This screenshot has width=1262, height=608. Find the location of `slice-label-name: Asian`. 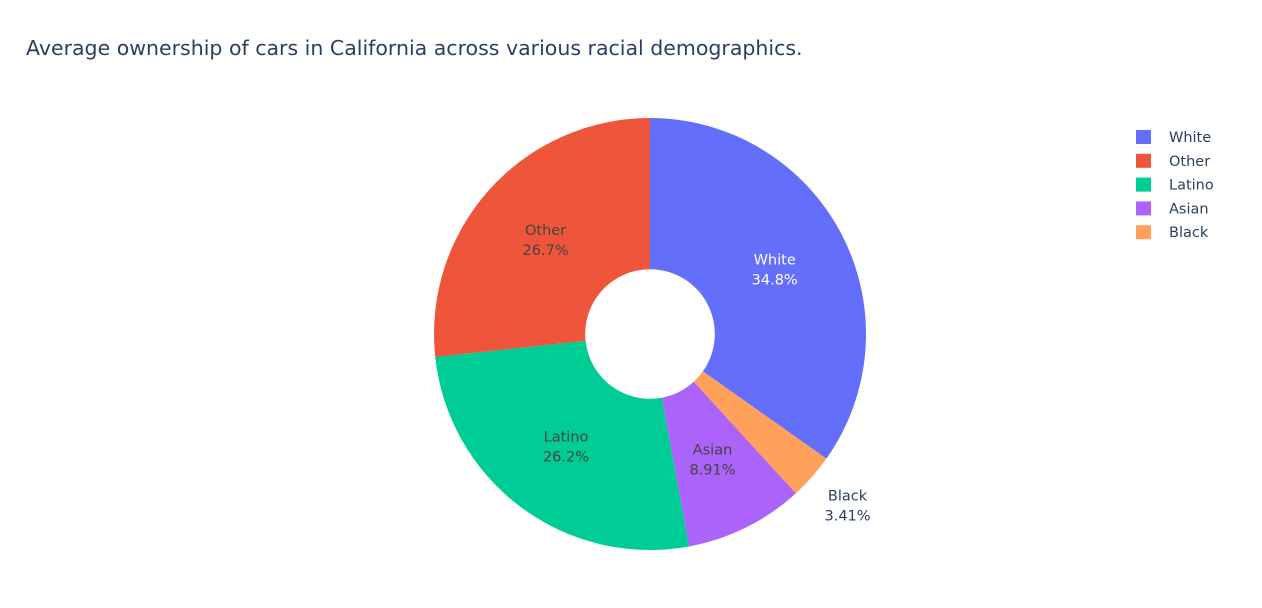

slice-label-name: Asian is located at coordinates (713, 451).